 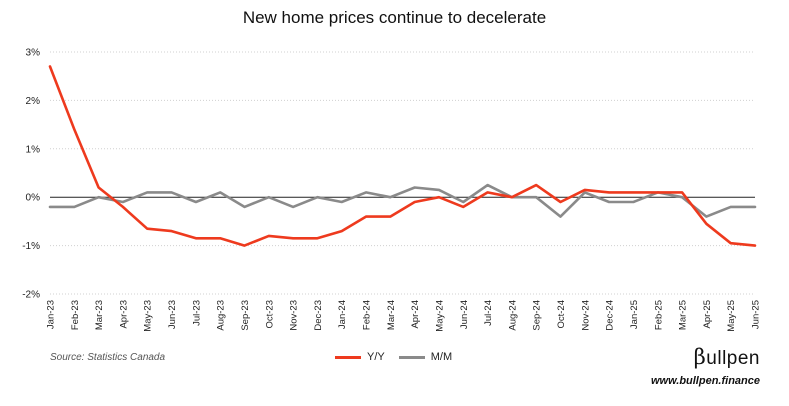 I want to click on y-tick-label: 2%, so click(x=33, y=101).